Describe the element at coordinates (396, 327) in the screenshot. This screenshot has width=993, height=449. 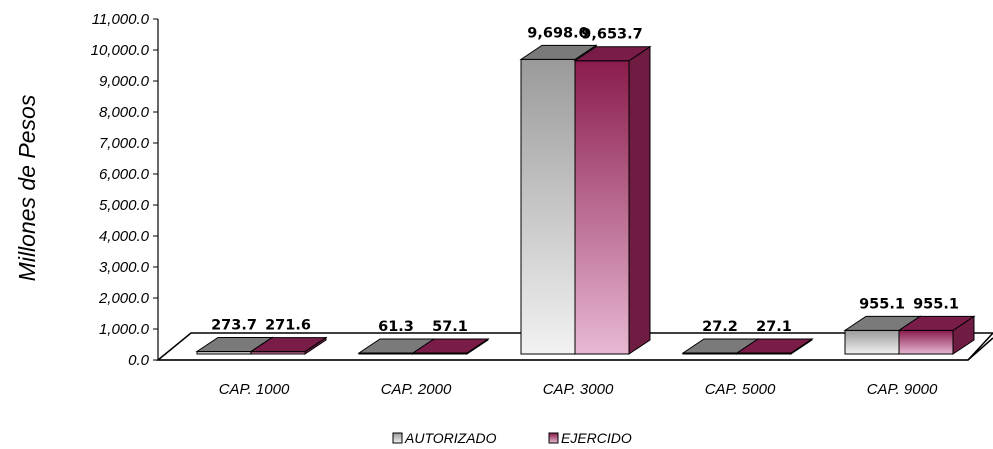
I see `data-label: 61.3` at that location.